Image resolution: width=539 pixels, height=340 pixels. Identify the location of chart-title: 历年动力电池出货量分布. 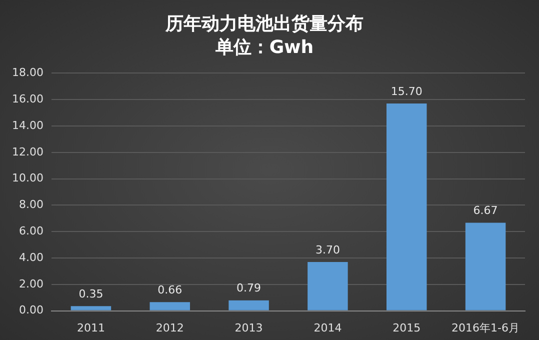
(264, 23).